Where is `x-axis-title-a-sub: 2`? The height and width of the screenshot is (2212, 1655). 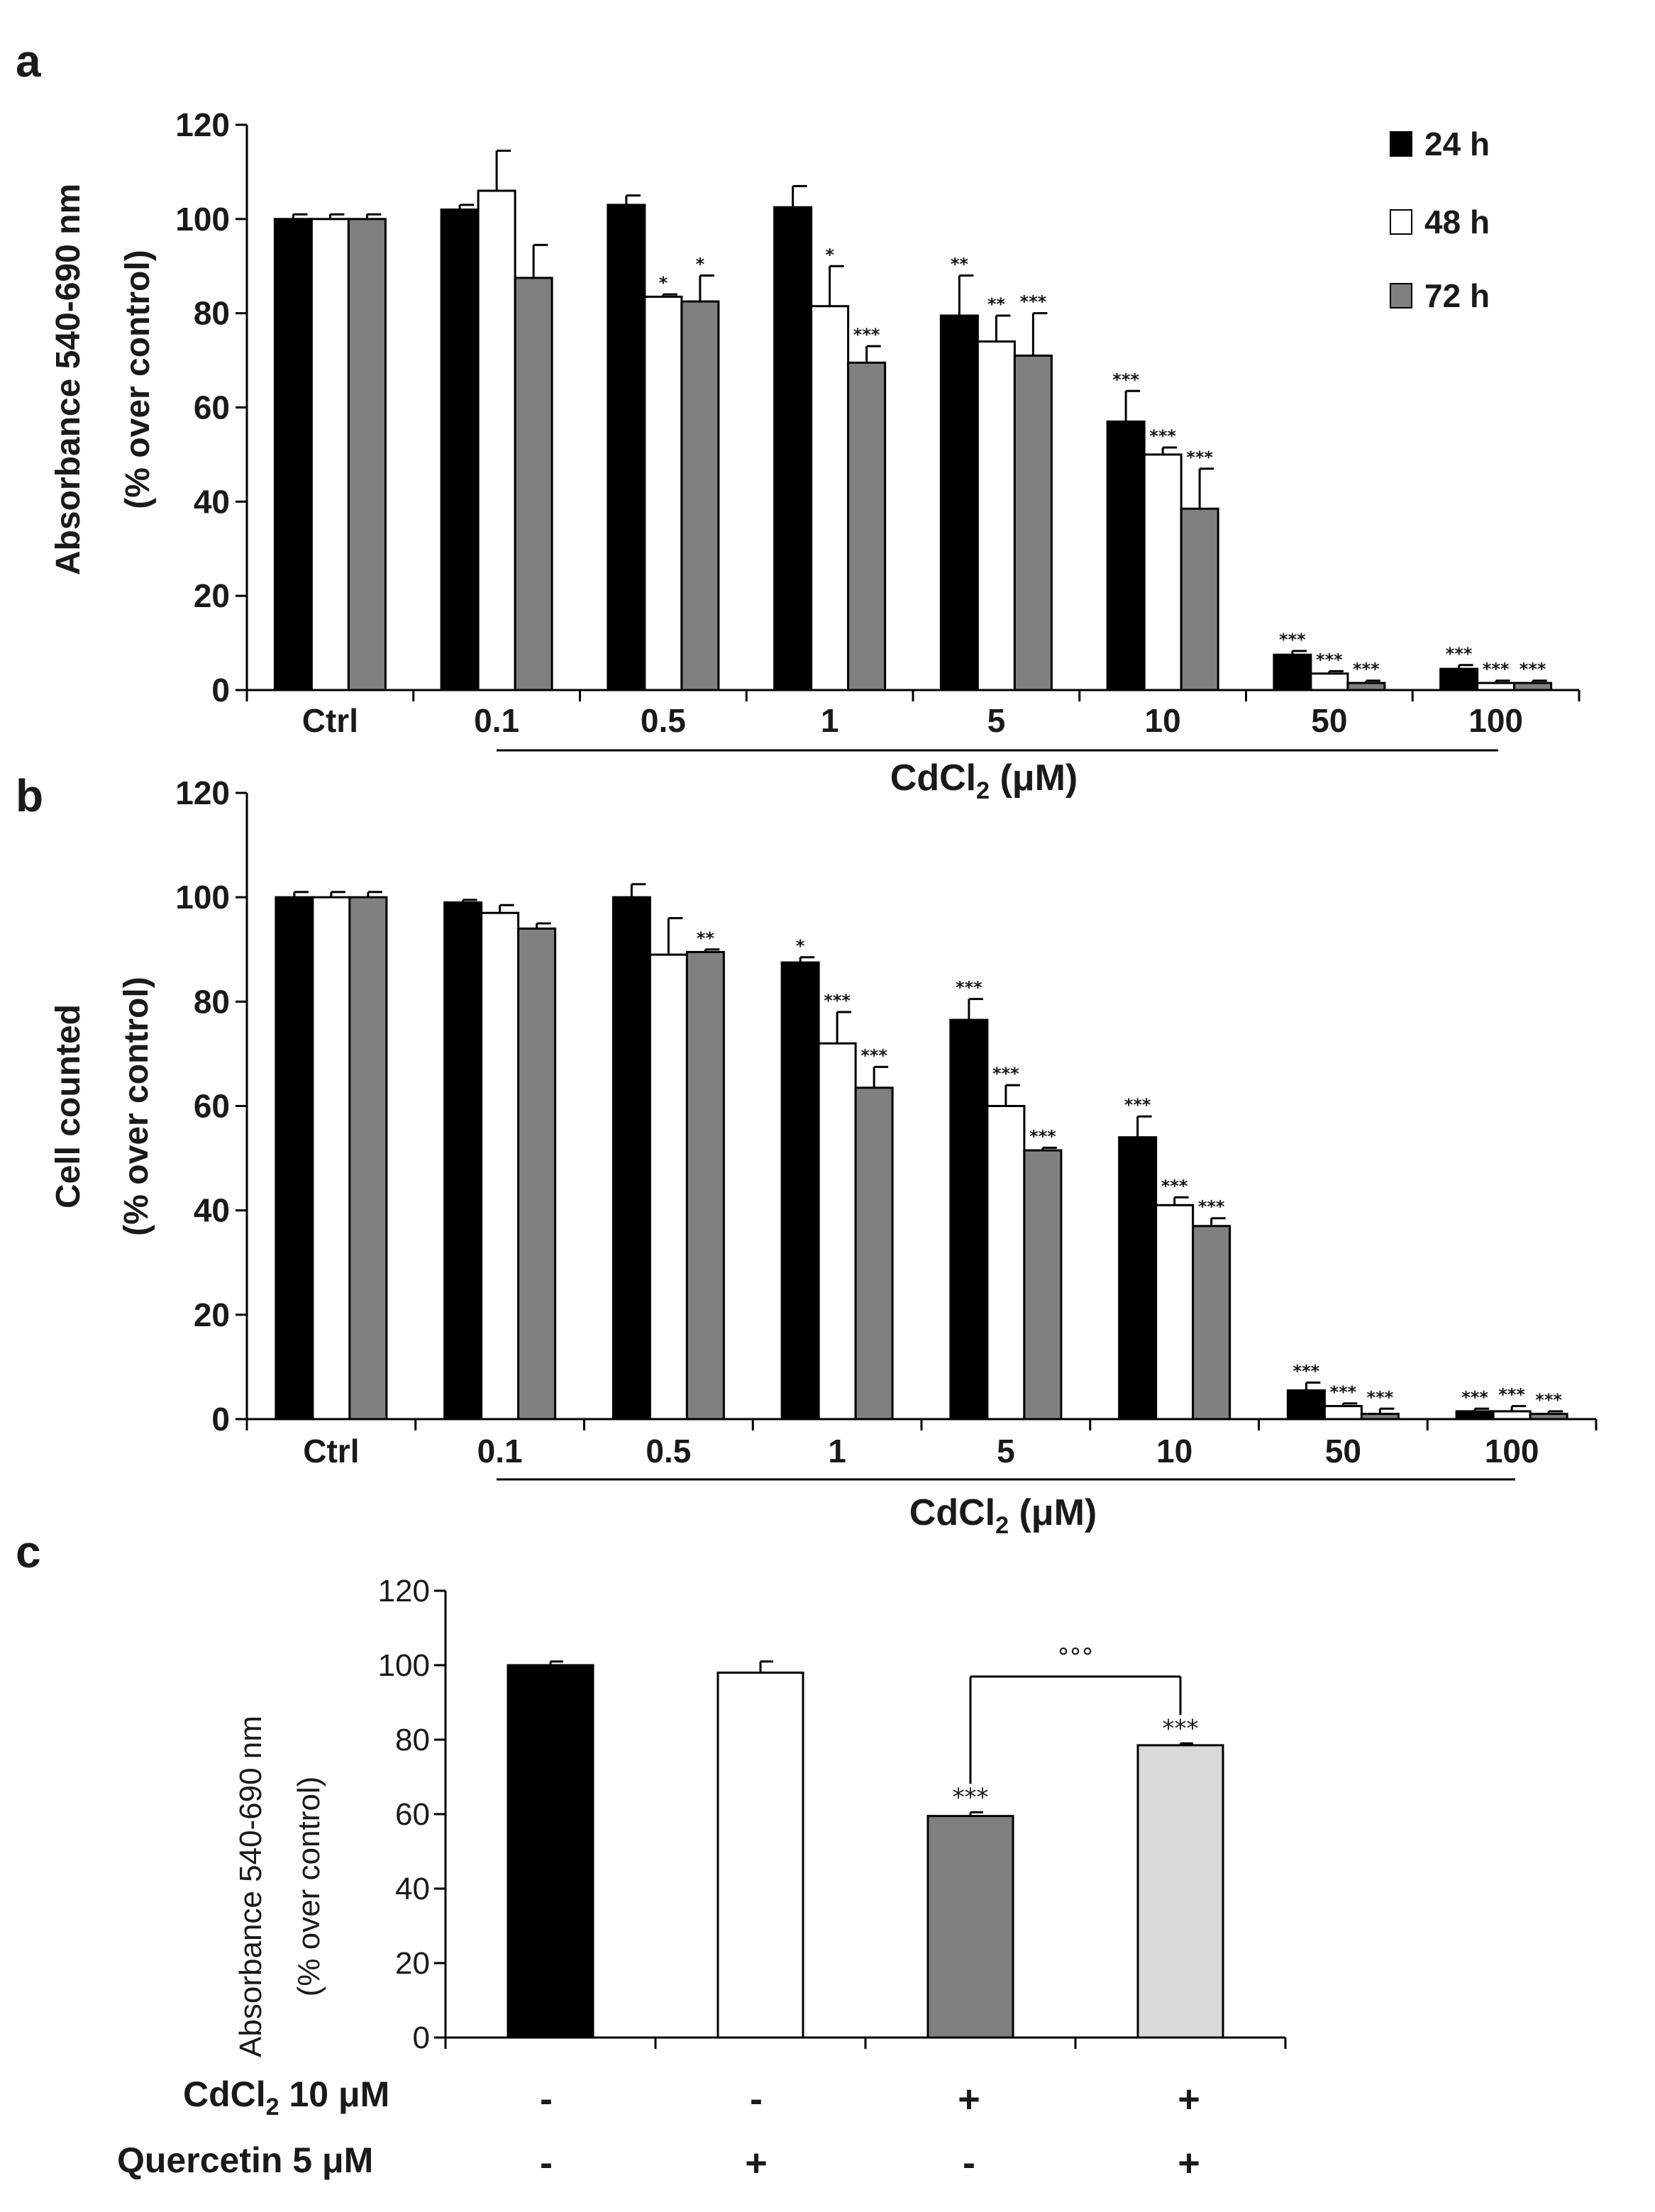
x-axis-title-a-sub: 2 is located at coordinates (983, 790).